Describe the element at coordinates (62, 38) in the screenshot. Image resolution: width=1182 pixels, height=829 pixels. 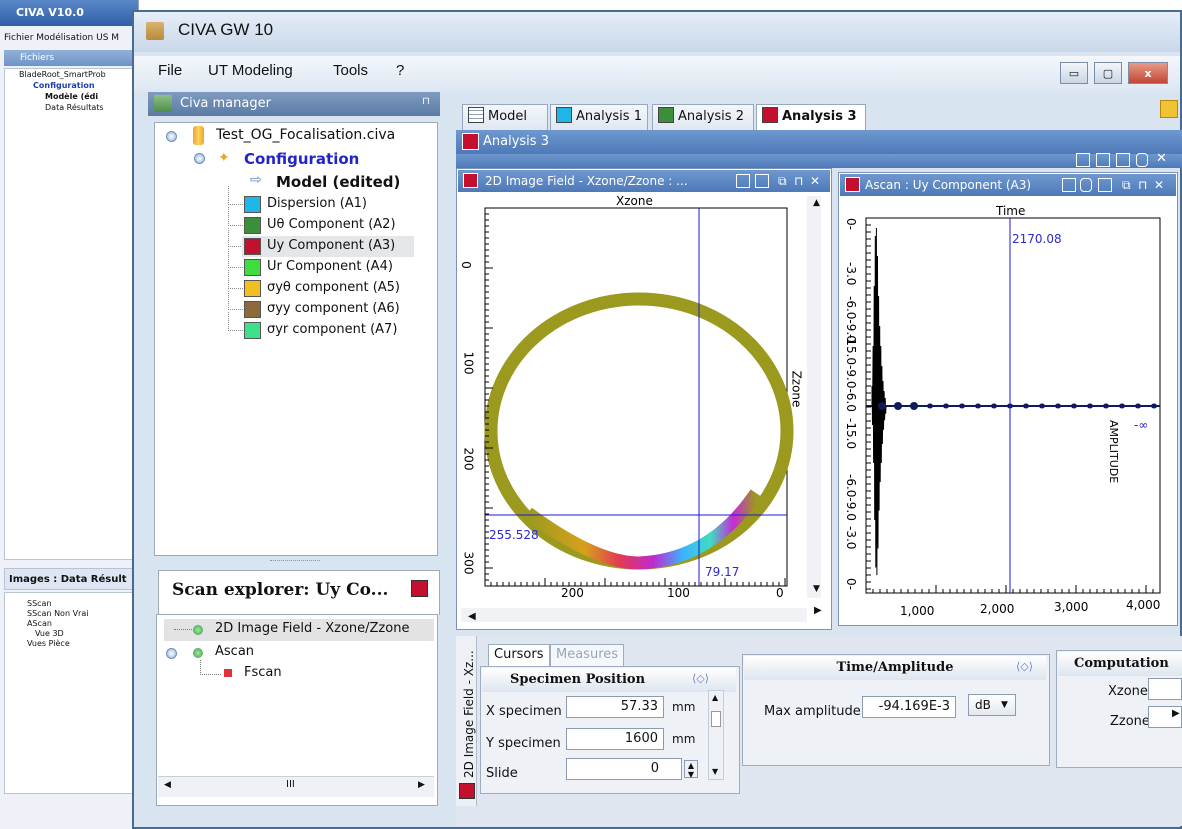
I see `background-window-menu: Fichier Modélisation US M` at that location.